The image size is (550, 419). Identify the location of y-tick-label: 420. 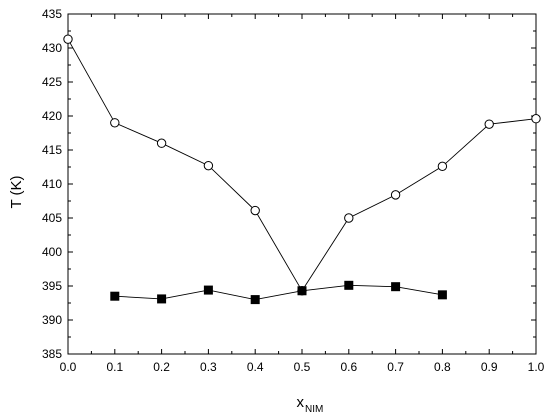
(52, 116).